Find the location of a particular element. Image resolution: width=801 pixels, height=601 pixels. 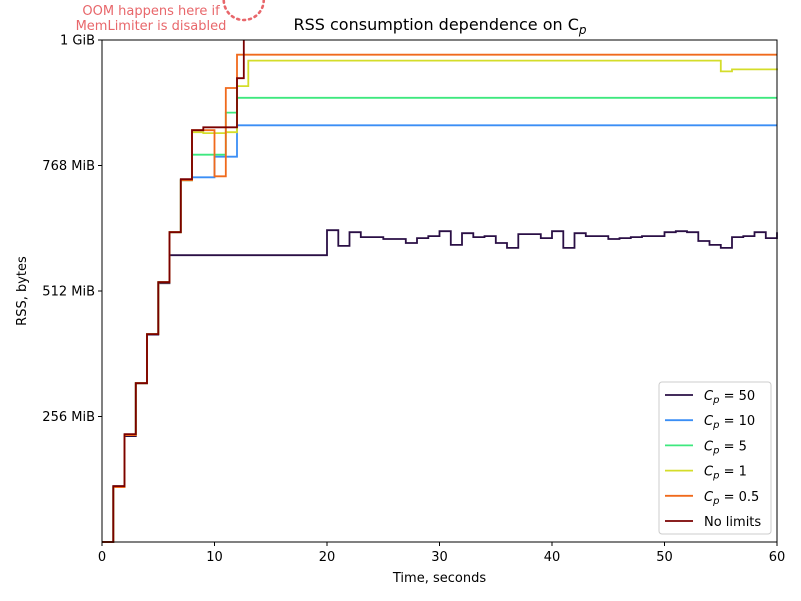

x-axis-label: Time, seconds is located at coordinates (439, 578).